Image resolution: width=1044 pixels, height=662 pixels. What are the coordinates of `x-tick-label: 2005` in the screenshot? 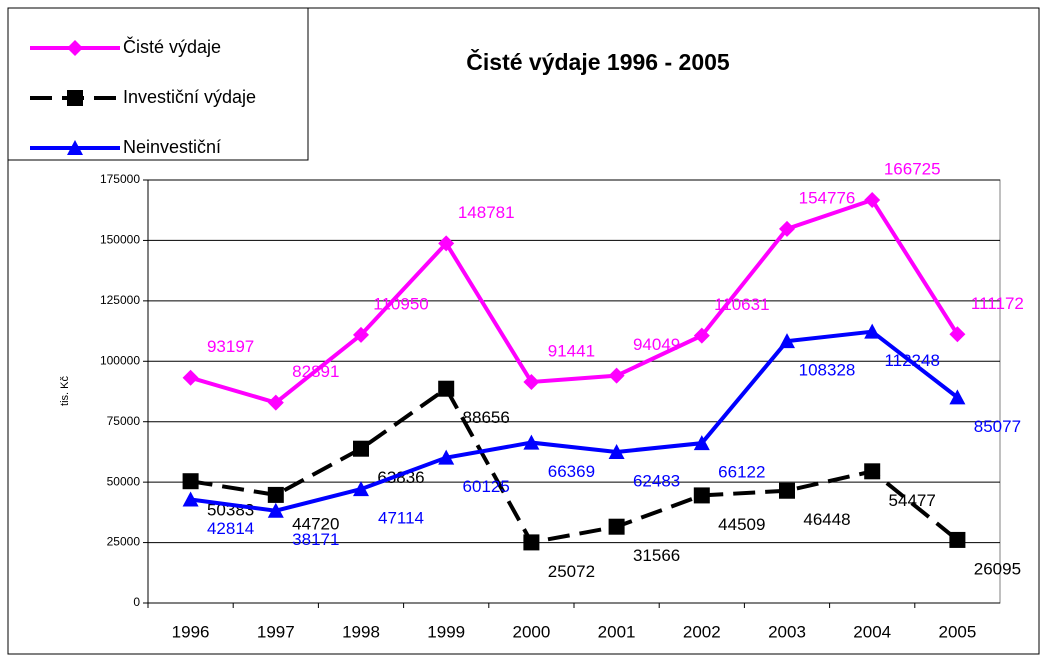 It's located at (957, 631).